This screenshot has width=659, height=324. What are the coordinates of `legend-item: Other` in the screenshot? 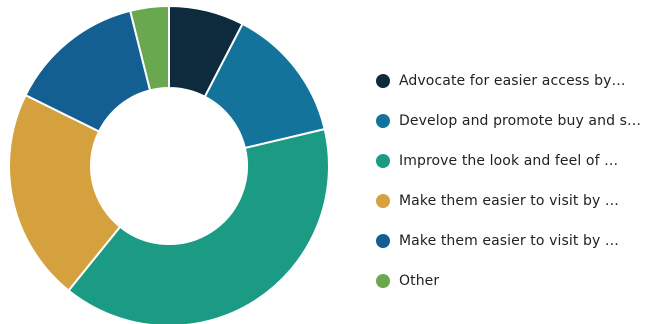 It's located at (517, 281).